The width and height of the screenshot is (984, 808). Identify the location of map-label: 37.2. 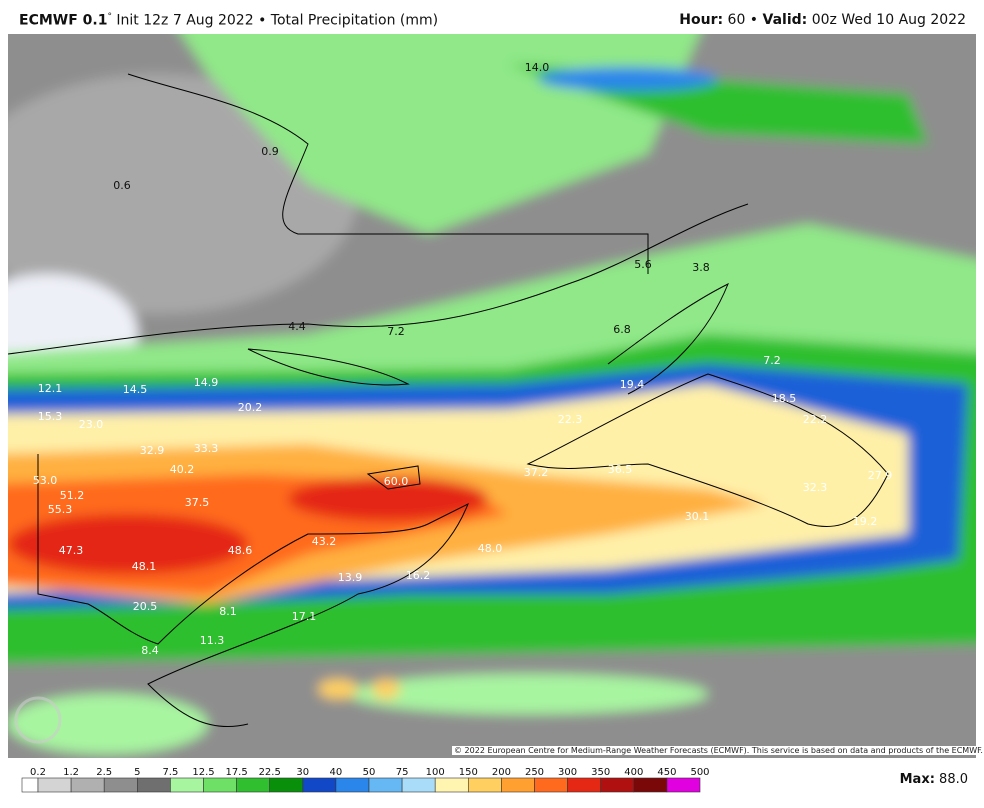
(536, 472).